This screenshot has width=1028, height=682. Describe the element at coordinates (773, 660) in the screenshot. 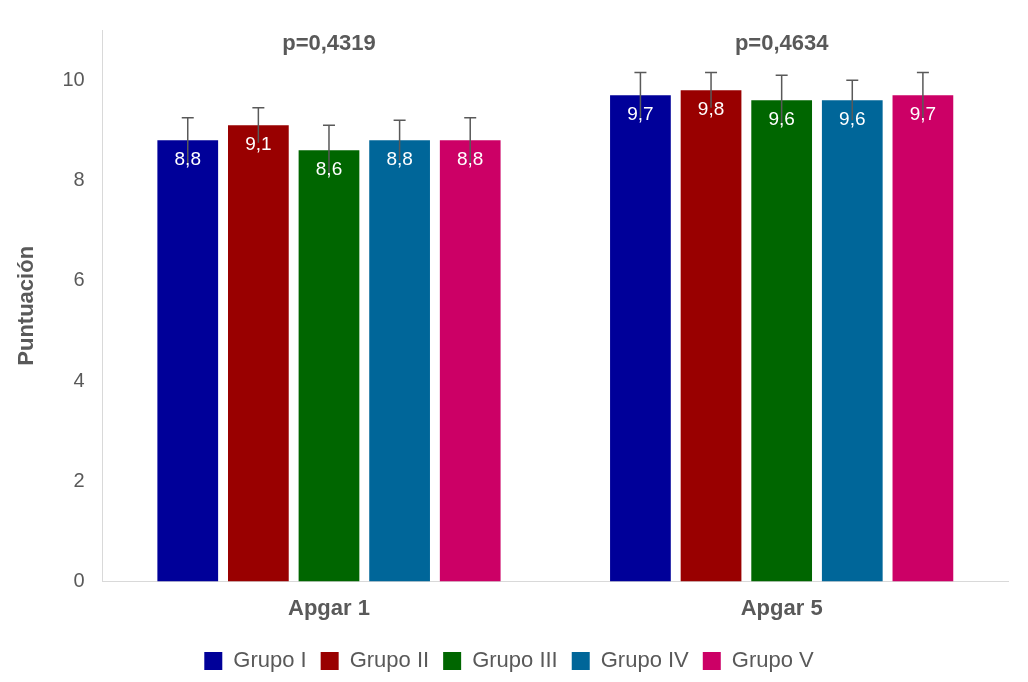

I see `legend-label: Grupo V` at that location.